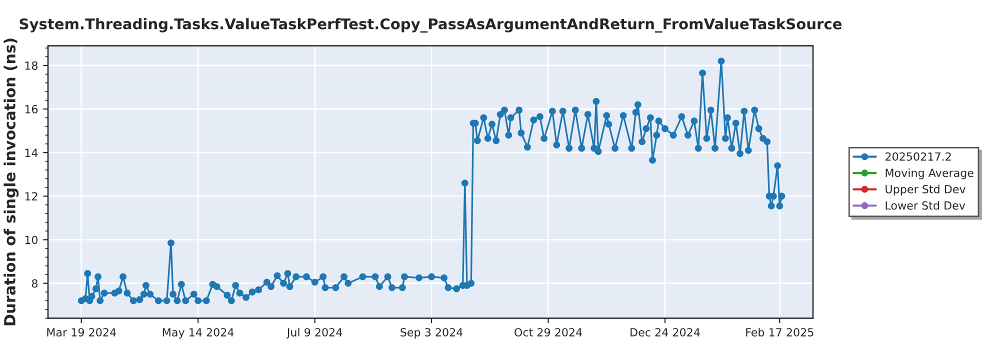 The height and width of the screenshot is (350, 1000). I want to click on y-tick-label: 10, so click(31, 240).